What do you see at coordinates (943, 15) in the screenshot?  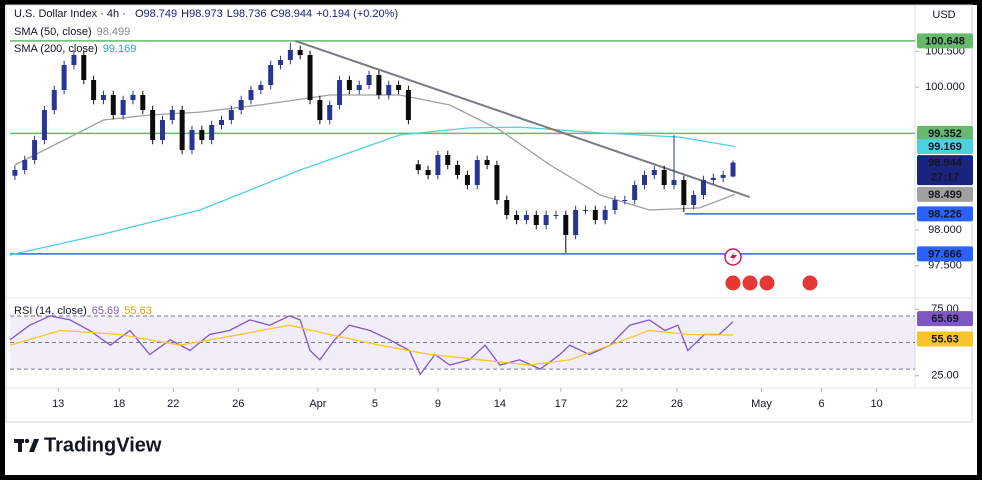 I see `currency: USD` at bounding box center [943, 15].